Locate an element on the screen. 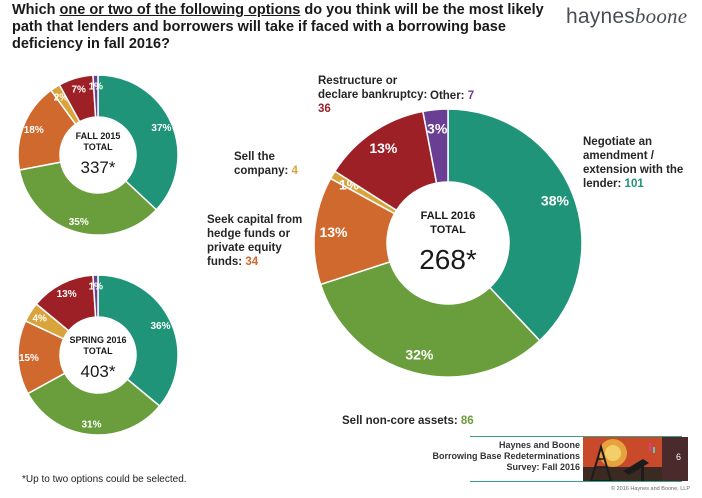 Image resolution: width=702 pixels, height=498 pixels. slice-label-sell-company: 4% is located at coordinates (39, 319).